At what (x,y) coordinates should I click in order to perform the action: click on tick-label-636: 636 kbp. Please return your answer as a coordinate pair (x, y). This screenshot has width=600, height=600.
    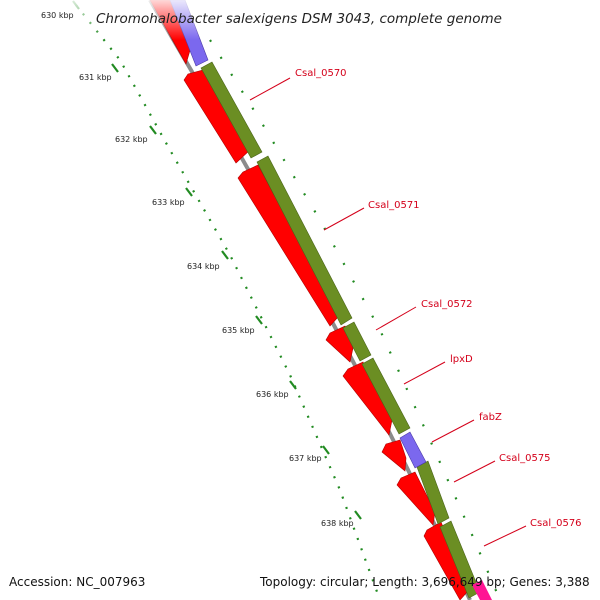
    Looking at the image, I should click on (272, 394).